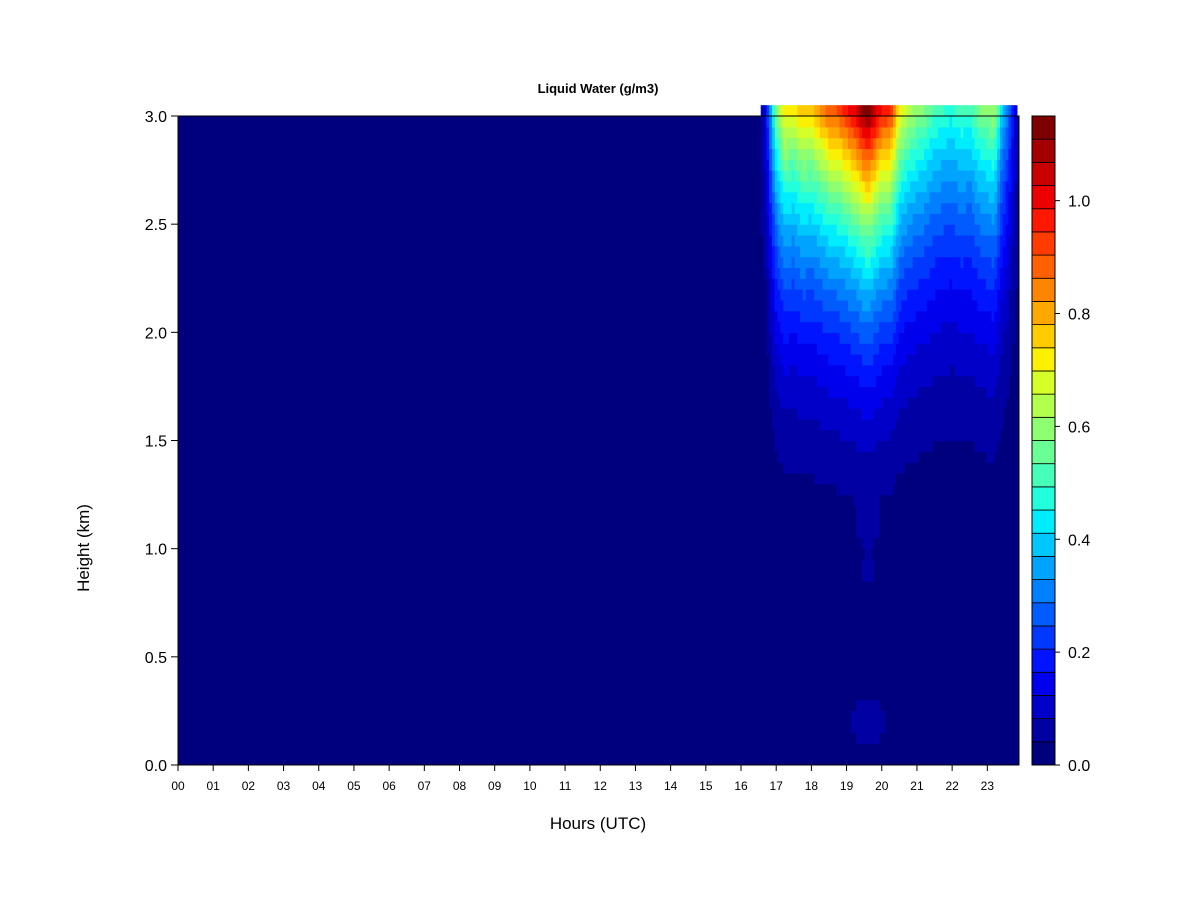 This screenshot has height=900, width=1200. I want to click on chart-title: Liquid Water (g/m3), so click(598, 88).